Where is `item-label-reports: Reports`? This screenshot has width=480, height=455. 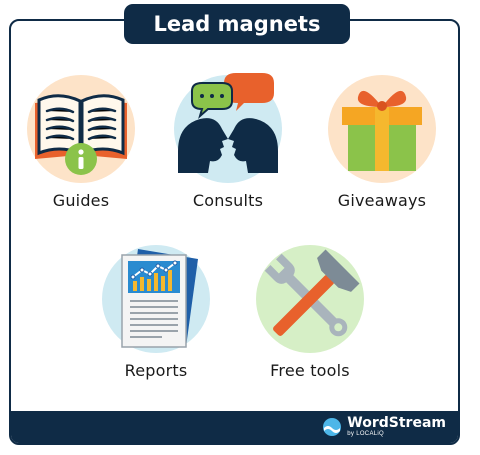 item-label-reports: Reports is located at coordinates (156, 370).